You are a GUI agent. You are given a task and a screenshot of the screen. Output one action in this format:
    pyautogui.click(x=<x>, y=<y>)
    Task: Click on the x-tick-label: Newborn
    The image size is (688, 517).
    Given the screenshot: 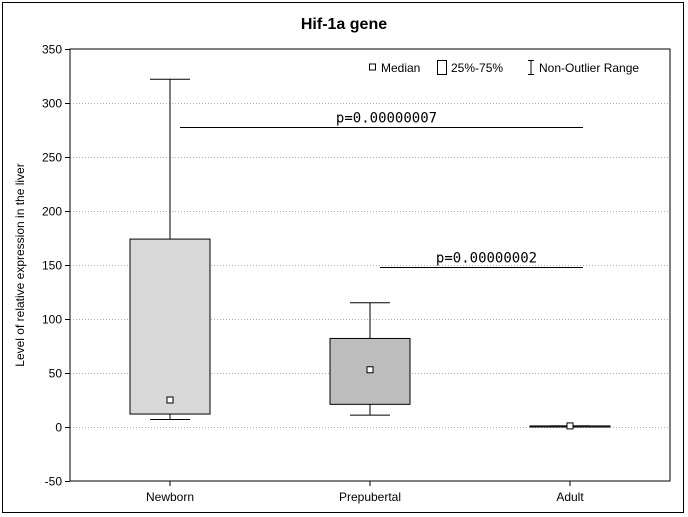 What is the action you would take?
    pyautogui.click(x=170, y=497)
    